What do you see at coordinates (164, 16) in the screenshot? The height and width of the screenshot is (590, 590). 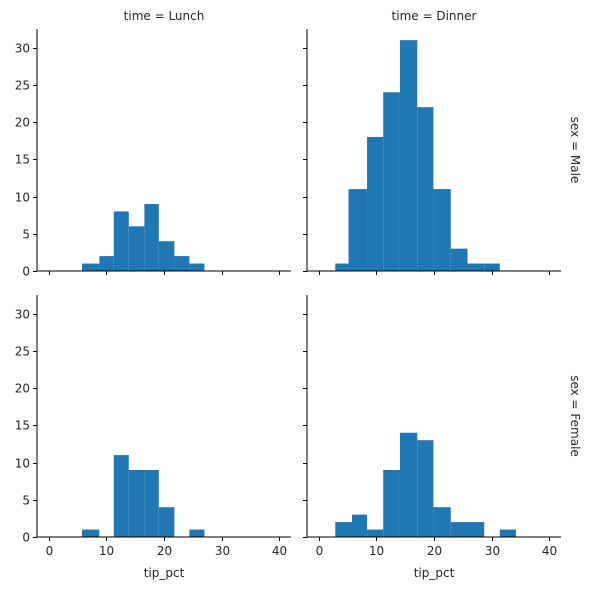 I see `column-title: time = Lunch` at bounding box center [164, 16].